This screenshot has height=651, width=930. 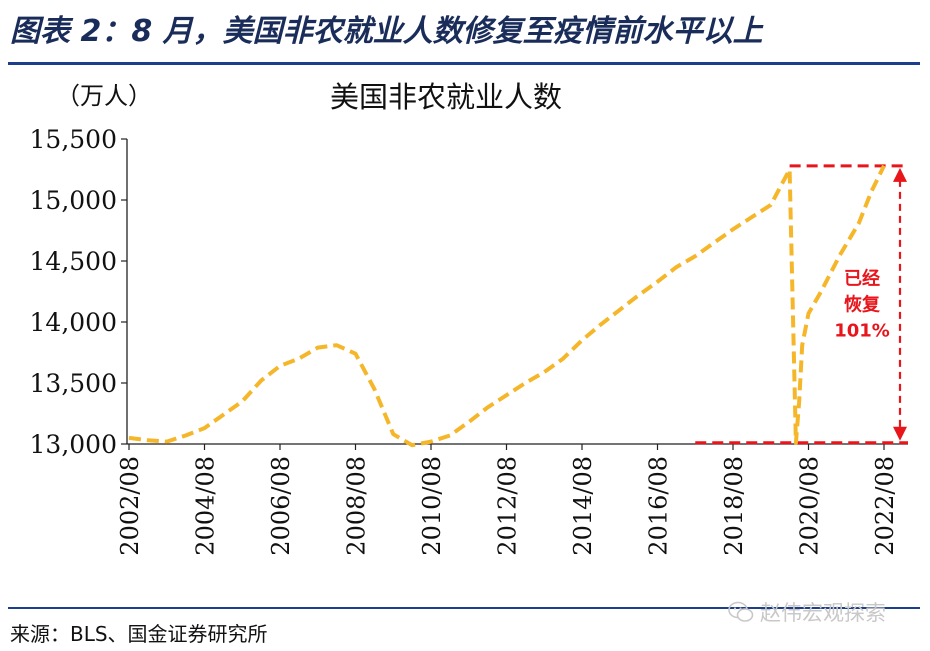 What do you see at coordinates (508, 506) in the screenshot?
I see `x-tick-label: 2012/08` at bounding box center [508, 506].